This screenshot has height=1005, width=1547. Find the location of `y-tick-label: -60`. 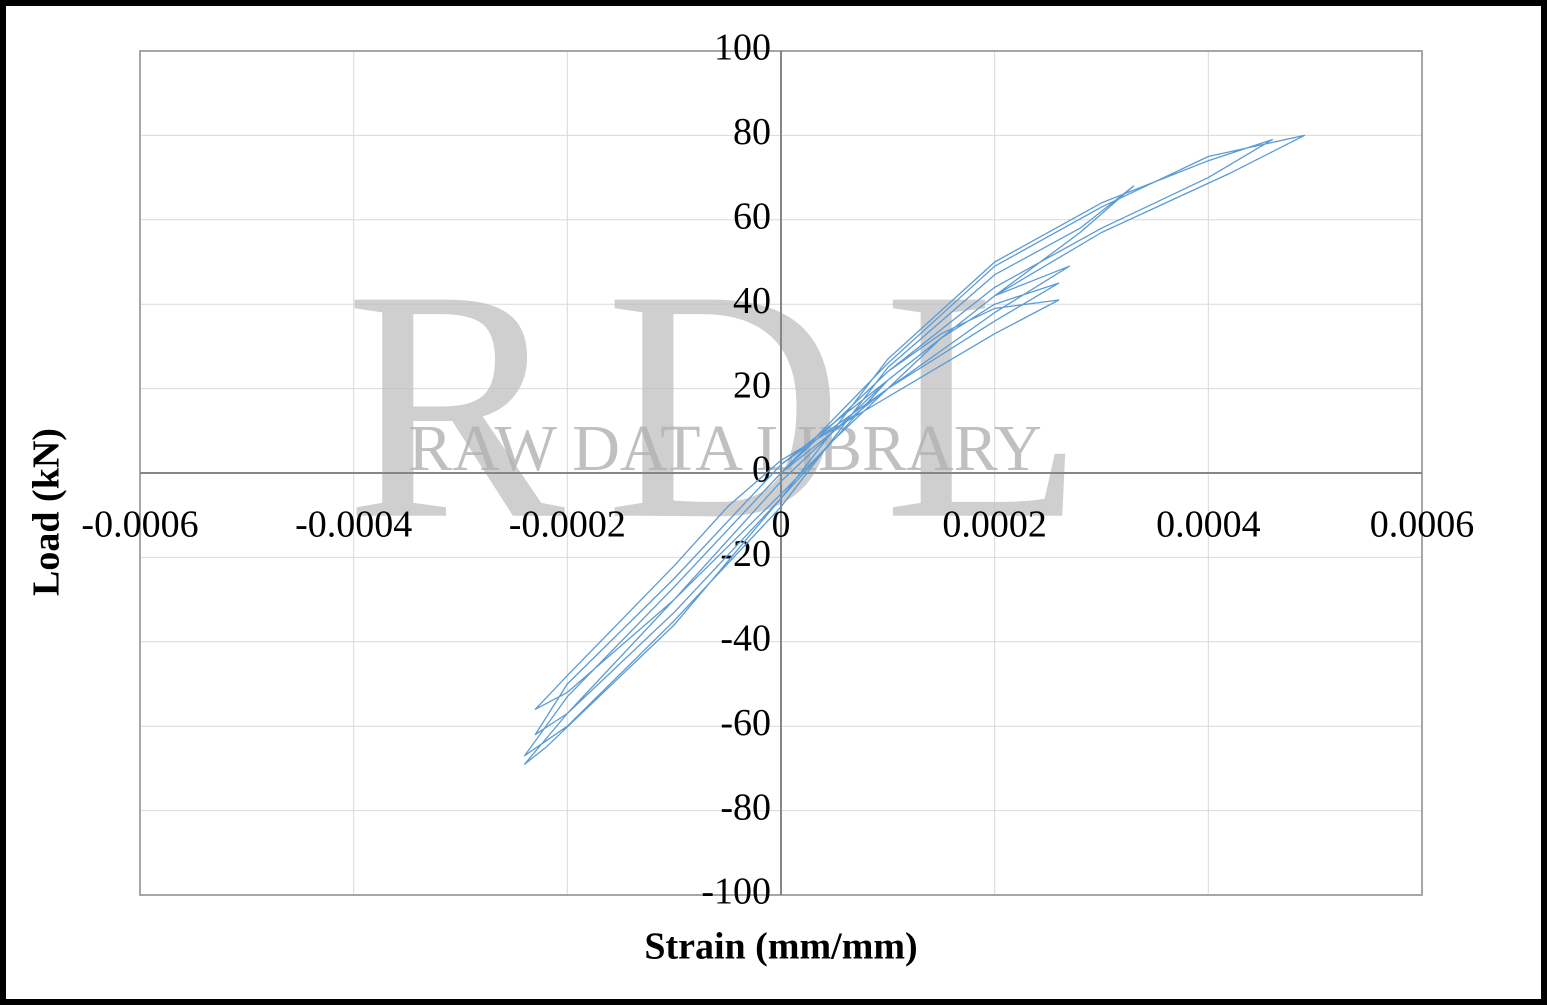

y-tick-label: -60 is located at coordinates (745, 723).